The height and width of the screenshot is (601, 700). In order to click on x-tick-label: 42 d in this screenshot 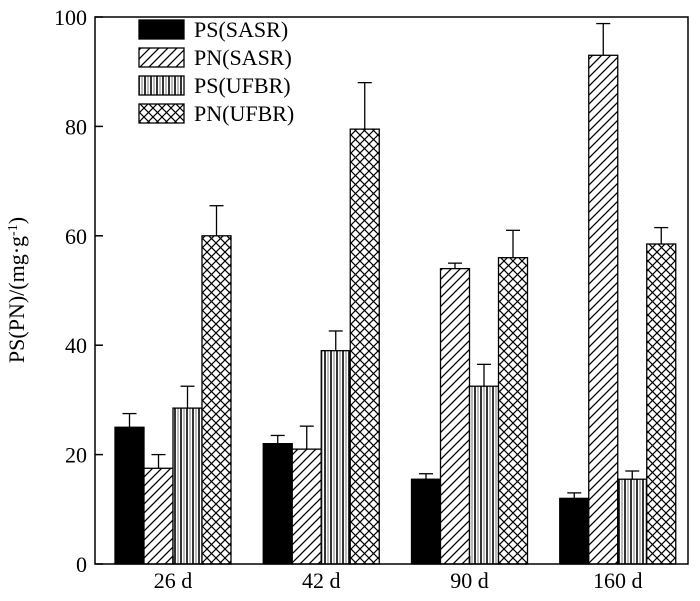, I will do `click(321, 580)`.